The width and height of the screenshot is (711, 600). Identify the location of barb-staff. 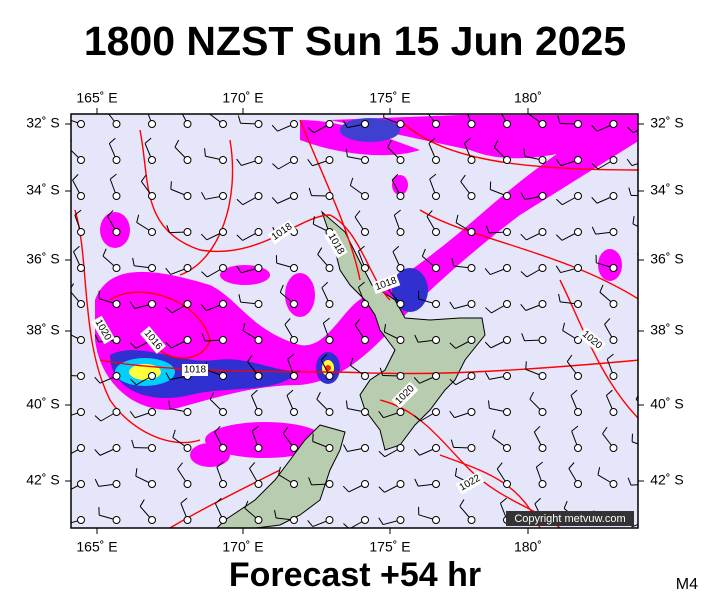
(645, 368).